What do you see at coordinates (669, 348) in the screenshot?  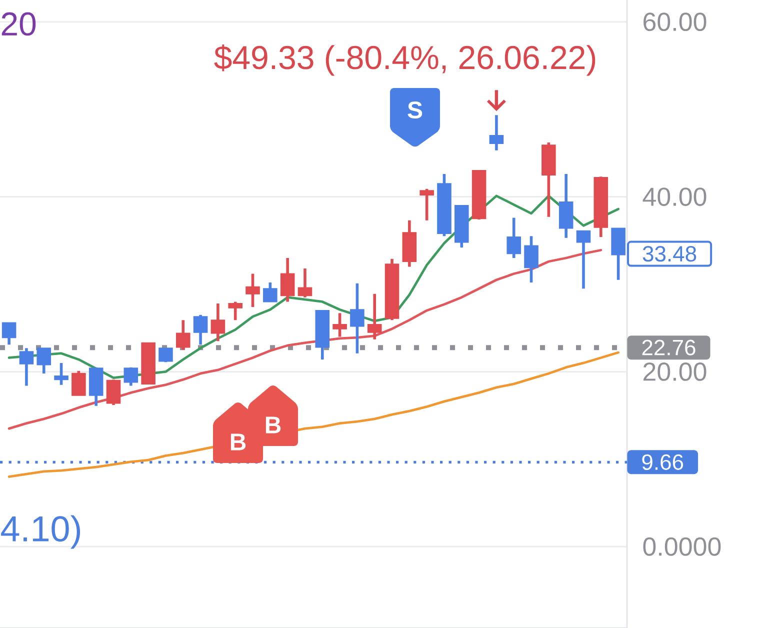 I see `ref-line-label: 22.76` at bounding box center [669, 348].